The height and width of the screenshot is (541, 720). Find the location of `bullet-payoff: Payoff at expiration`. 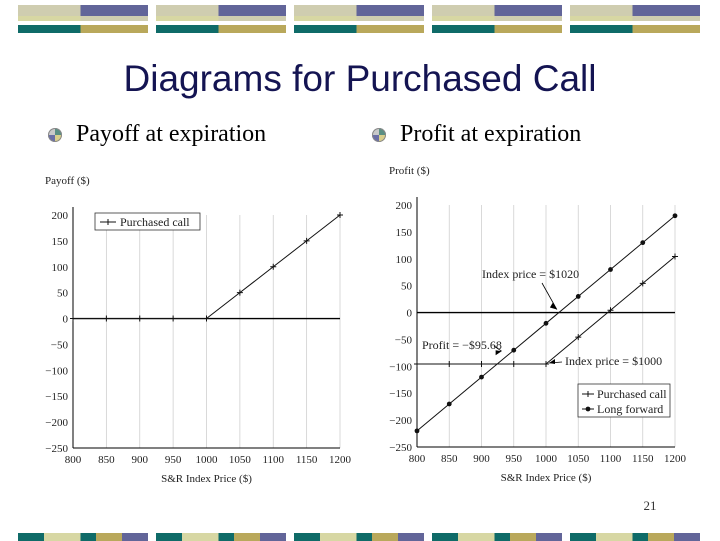

bullet-payoff: Payoff at expiration is located at coordinates (157, 134).